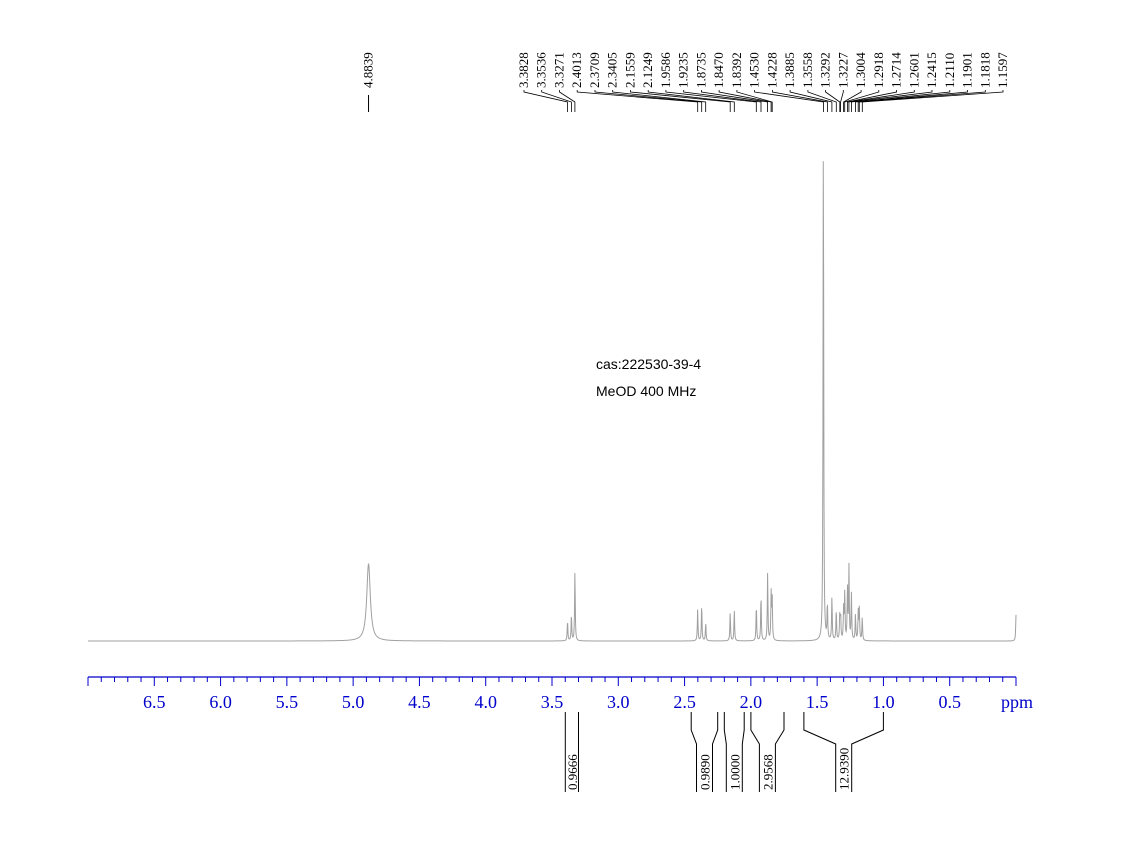  What do you see at coordinates (949, 70) in the screenshot?
I see `peak-label: 1.2110` at bounding box center [949, 70].